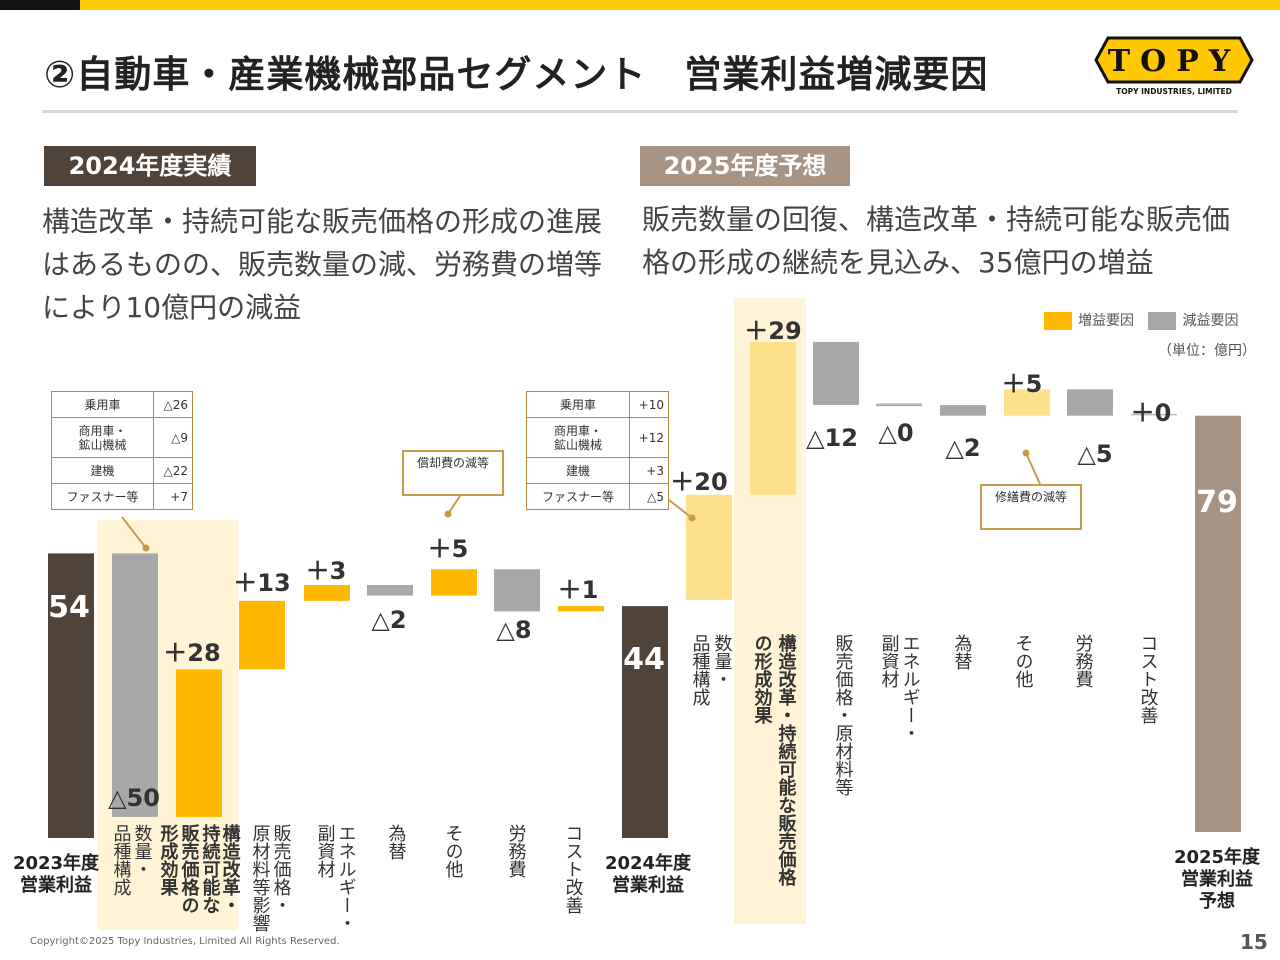 The height and width of the screenshot is (960, 1280). I want to click on xlabel-c1-3-0-text: 販売価格・, so click(281, 869).